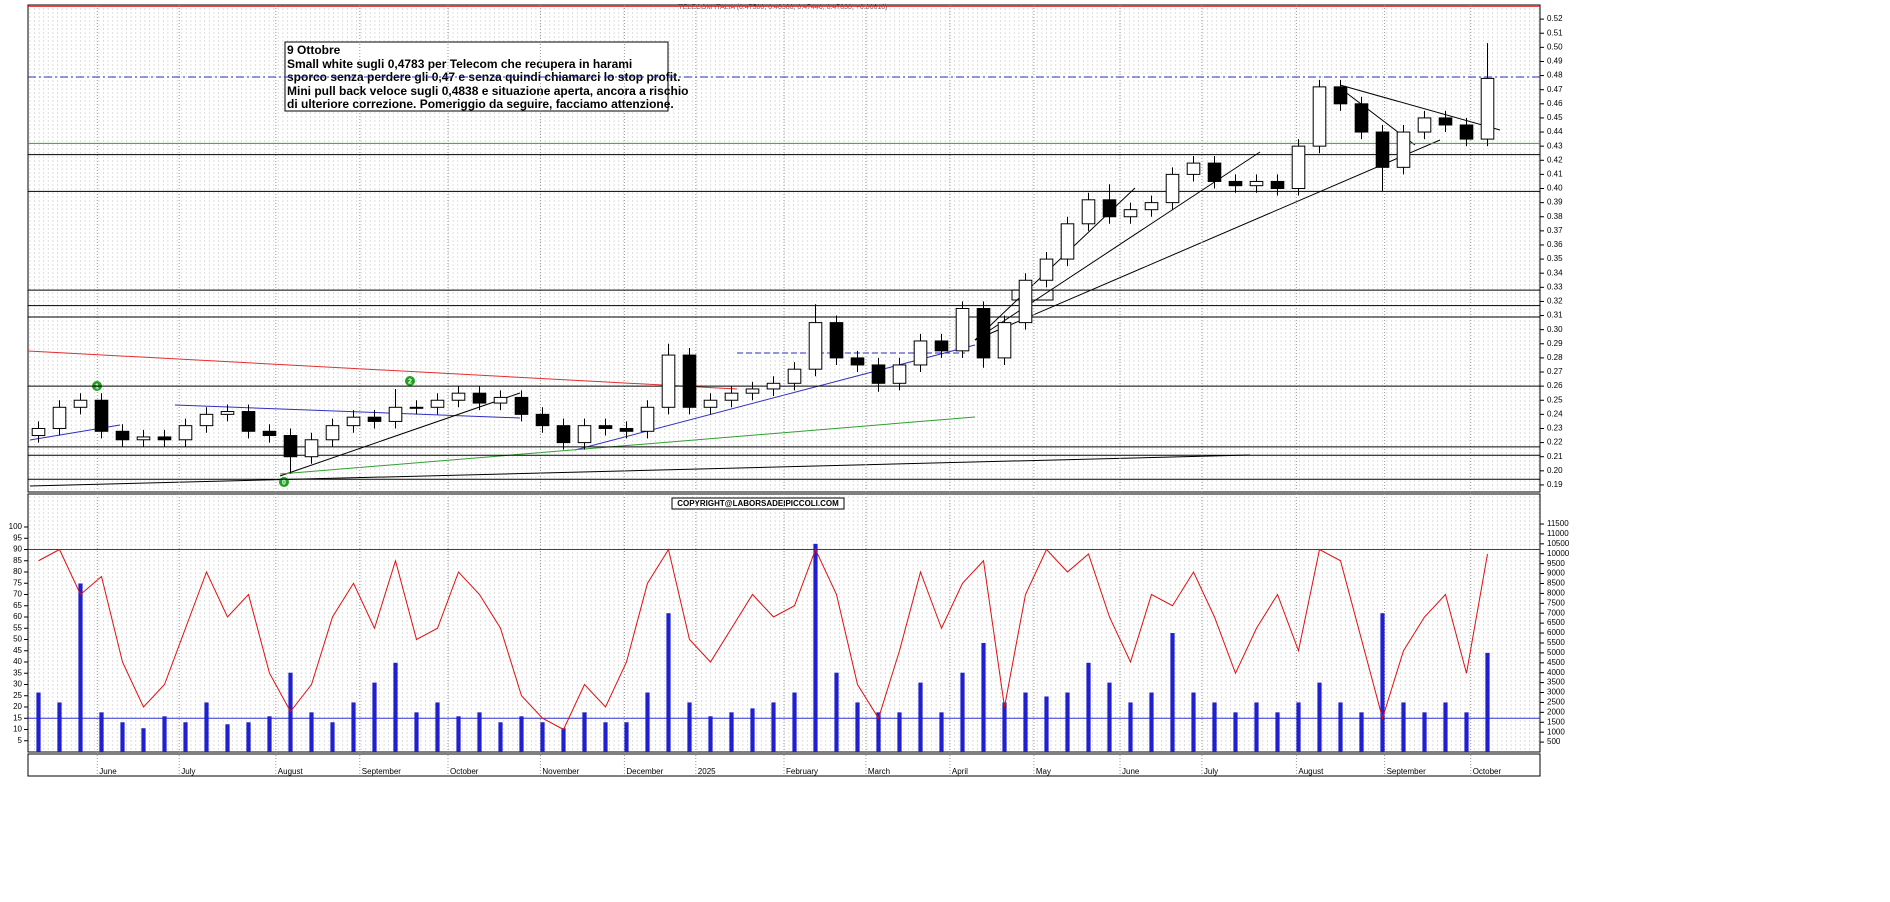 The width and height of the screenshot is (1890, 902). I want to click on y-tick-label: 0.33, so click(1555, 286).